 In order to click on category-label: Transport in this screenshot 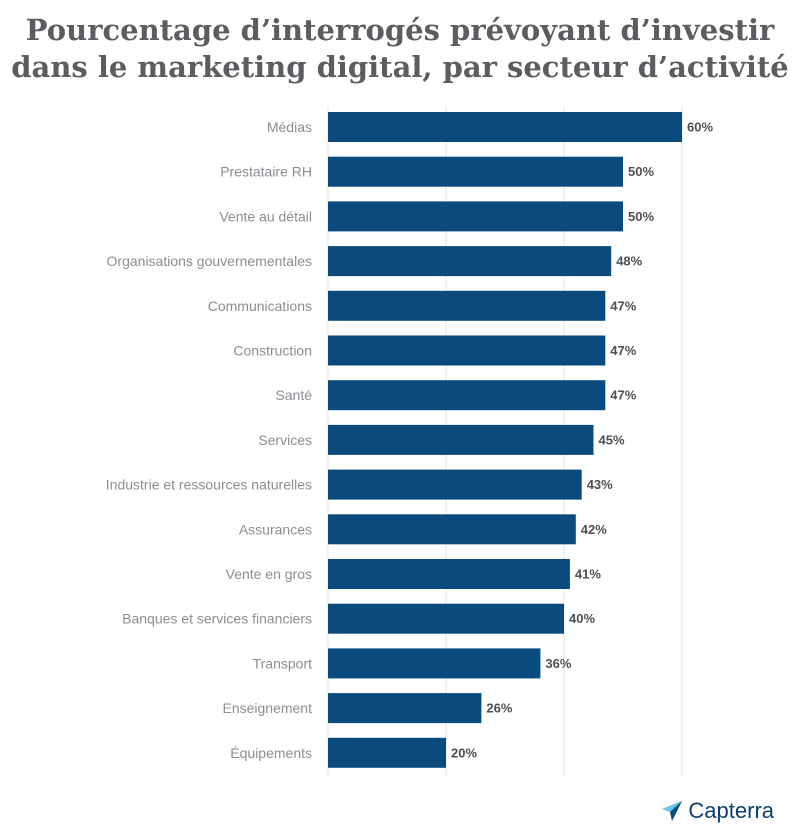, I will do `click(283, 663)`.